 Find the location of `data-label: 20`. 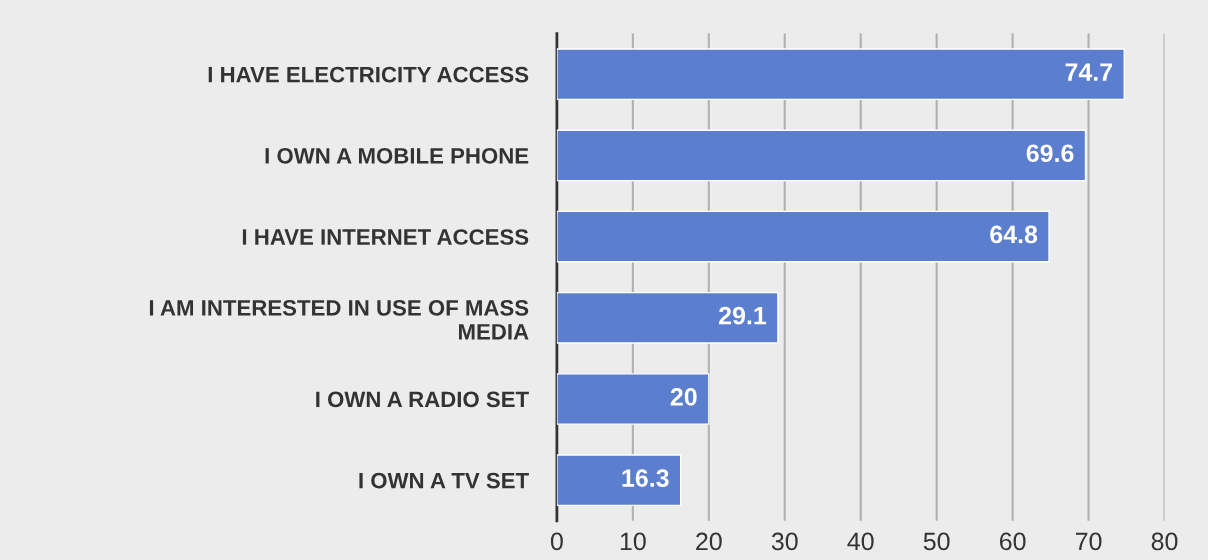

data-label: 20 is located at coordinates (683, 397).